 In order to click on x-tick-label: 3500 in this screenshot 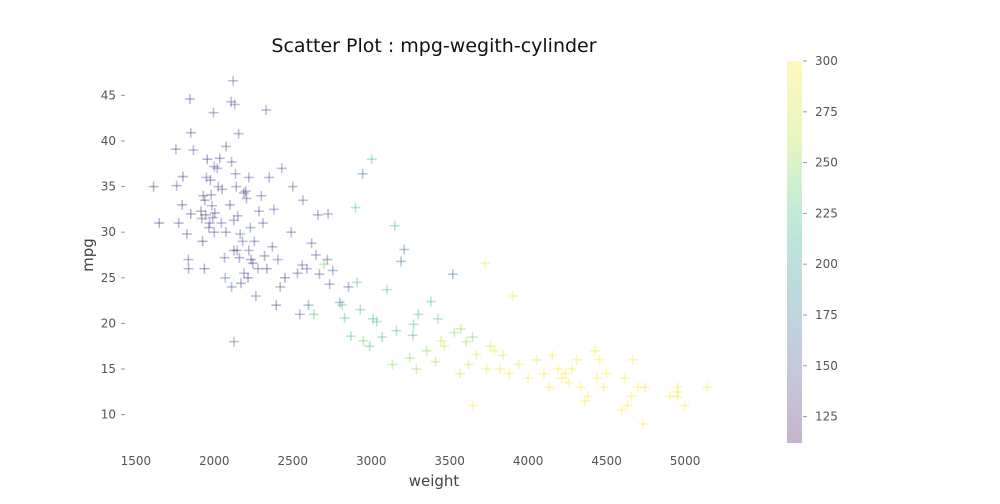, I will do `click(449, 461)`.